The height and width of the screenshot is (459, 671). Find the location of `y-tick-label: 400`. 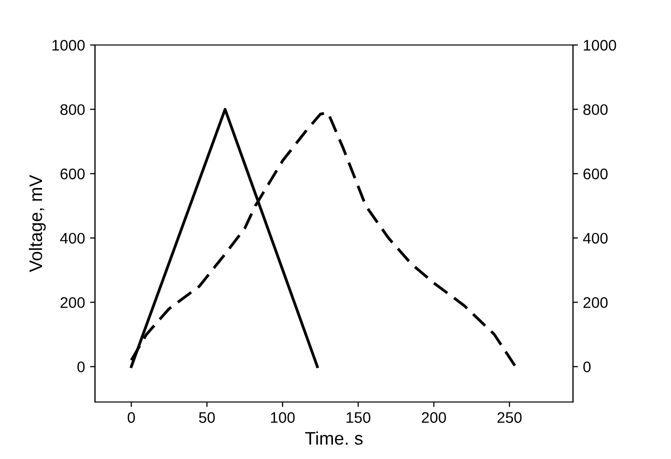

y-tick-label: 400 is located at coordinates (72, 238).